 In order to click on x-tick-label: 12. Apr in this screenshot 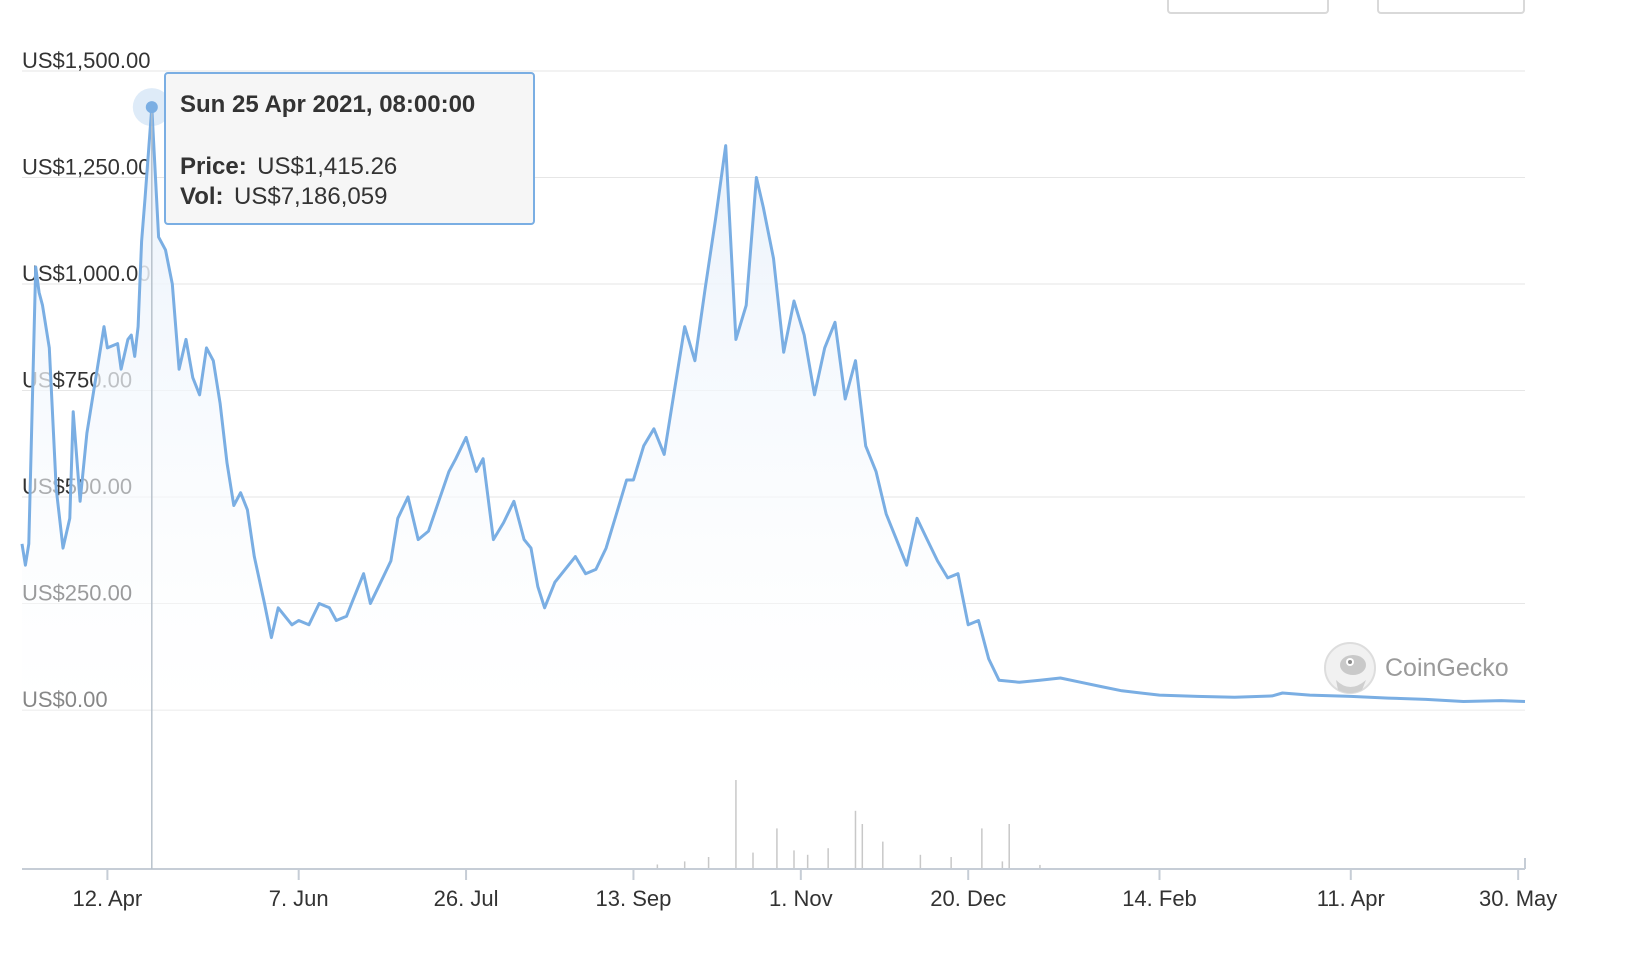, I will do `click(108, 898)`.